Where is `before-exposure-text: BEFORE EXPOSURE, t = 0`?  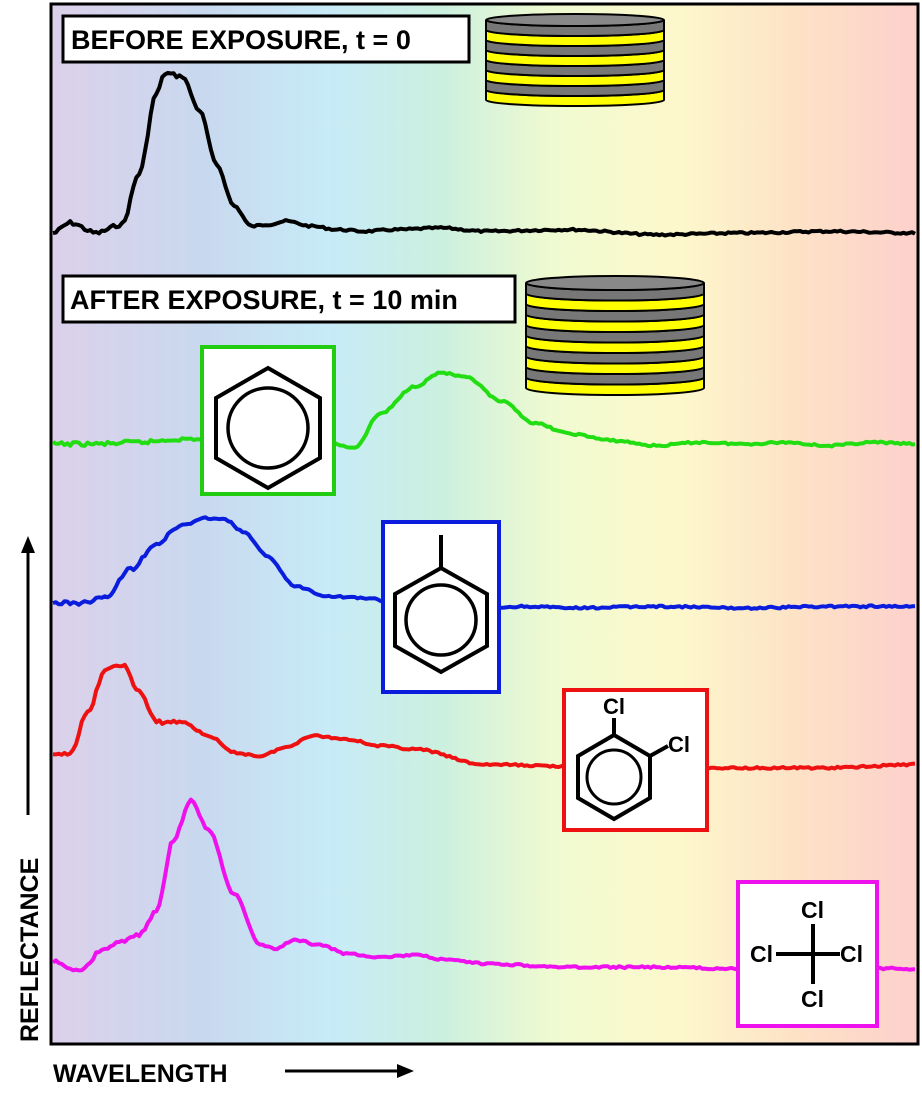
before-exposure-text: BEFORE EXPOSURE, t = 0 is located at coordinates (241, 40).